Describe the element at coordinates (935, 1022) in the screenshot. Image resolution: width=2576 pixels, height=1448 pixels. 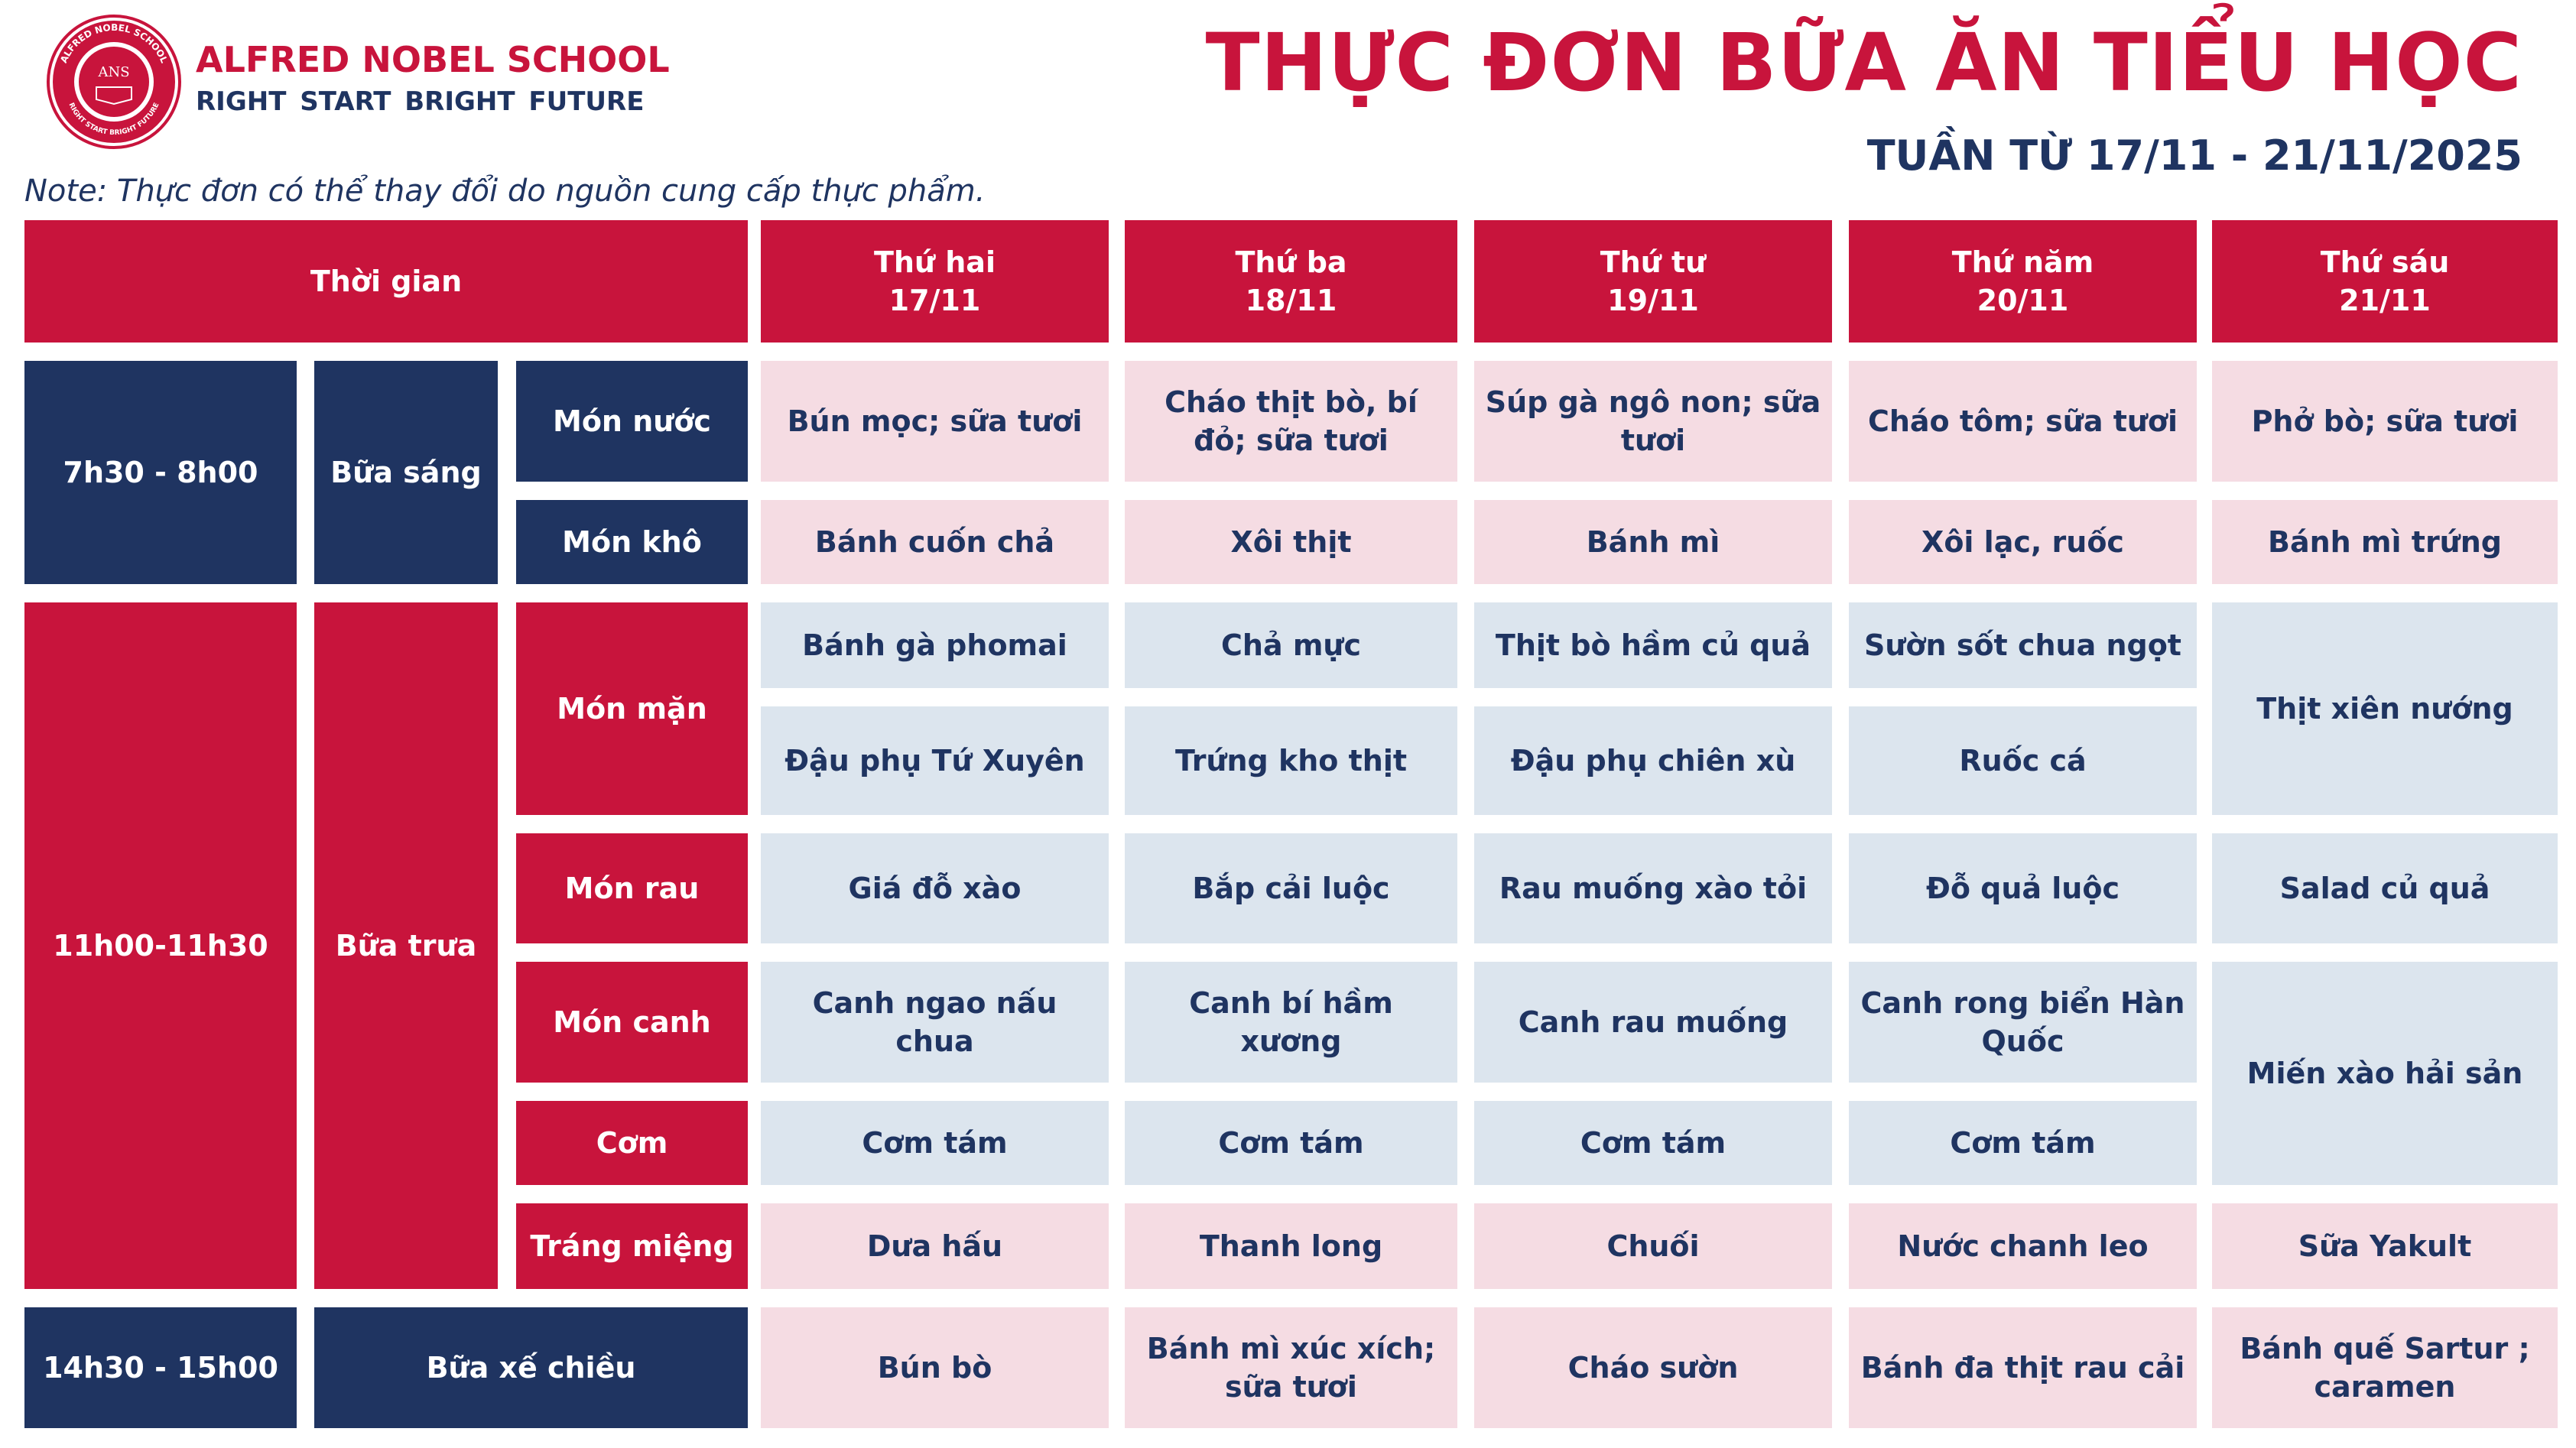
I see `menu-cell: Canh ngao nấu chua` at that location.